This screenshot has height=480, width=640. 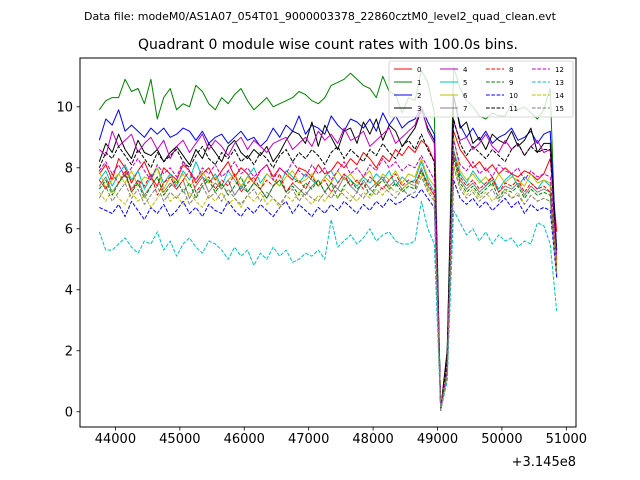 What do you see at coordinates (69, 229) in the screenshot?
I see `y-tick-label: 6` at bounding box center [69, 229].